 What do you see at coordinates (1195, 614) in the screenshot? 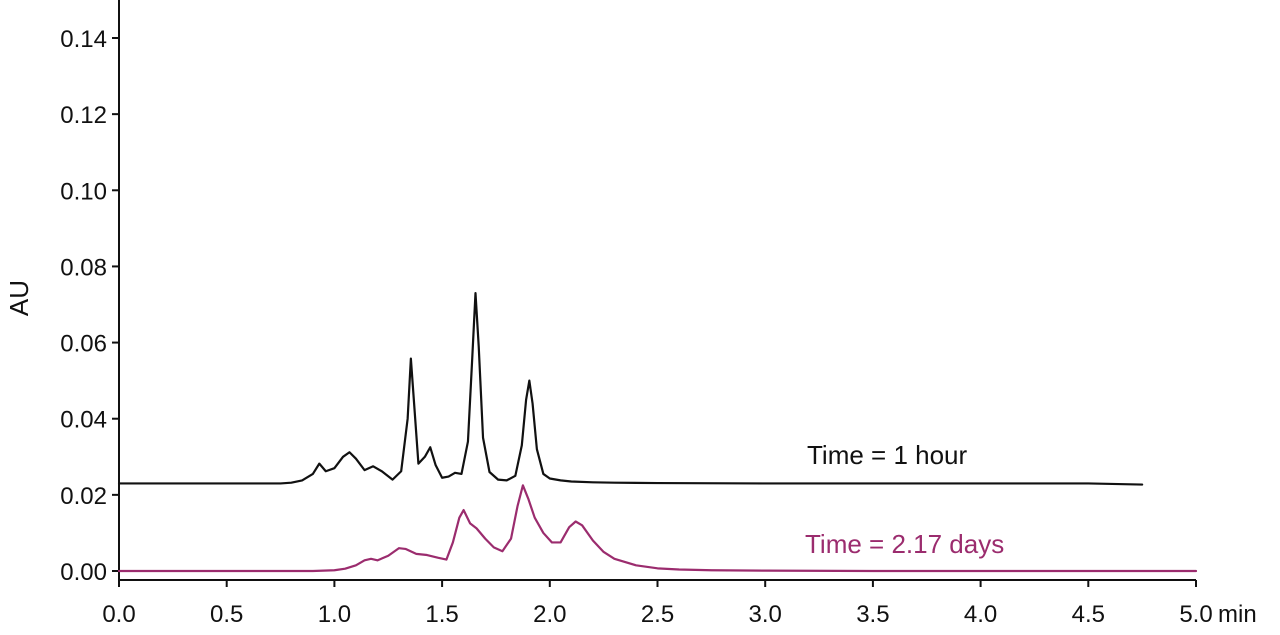
I see `x-tick-label: 5.0` at bounding box center [1195, 614].